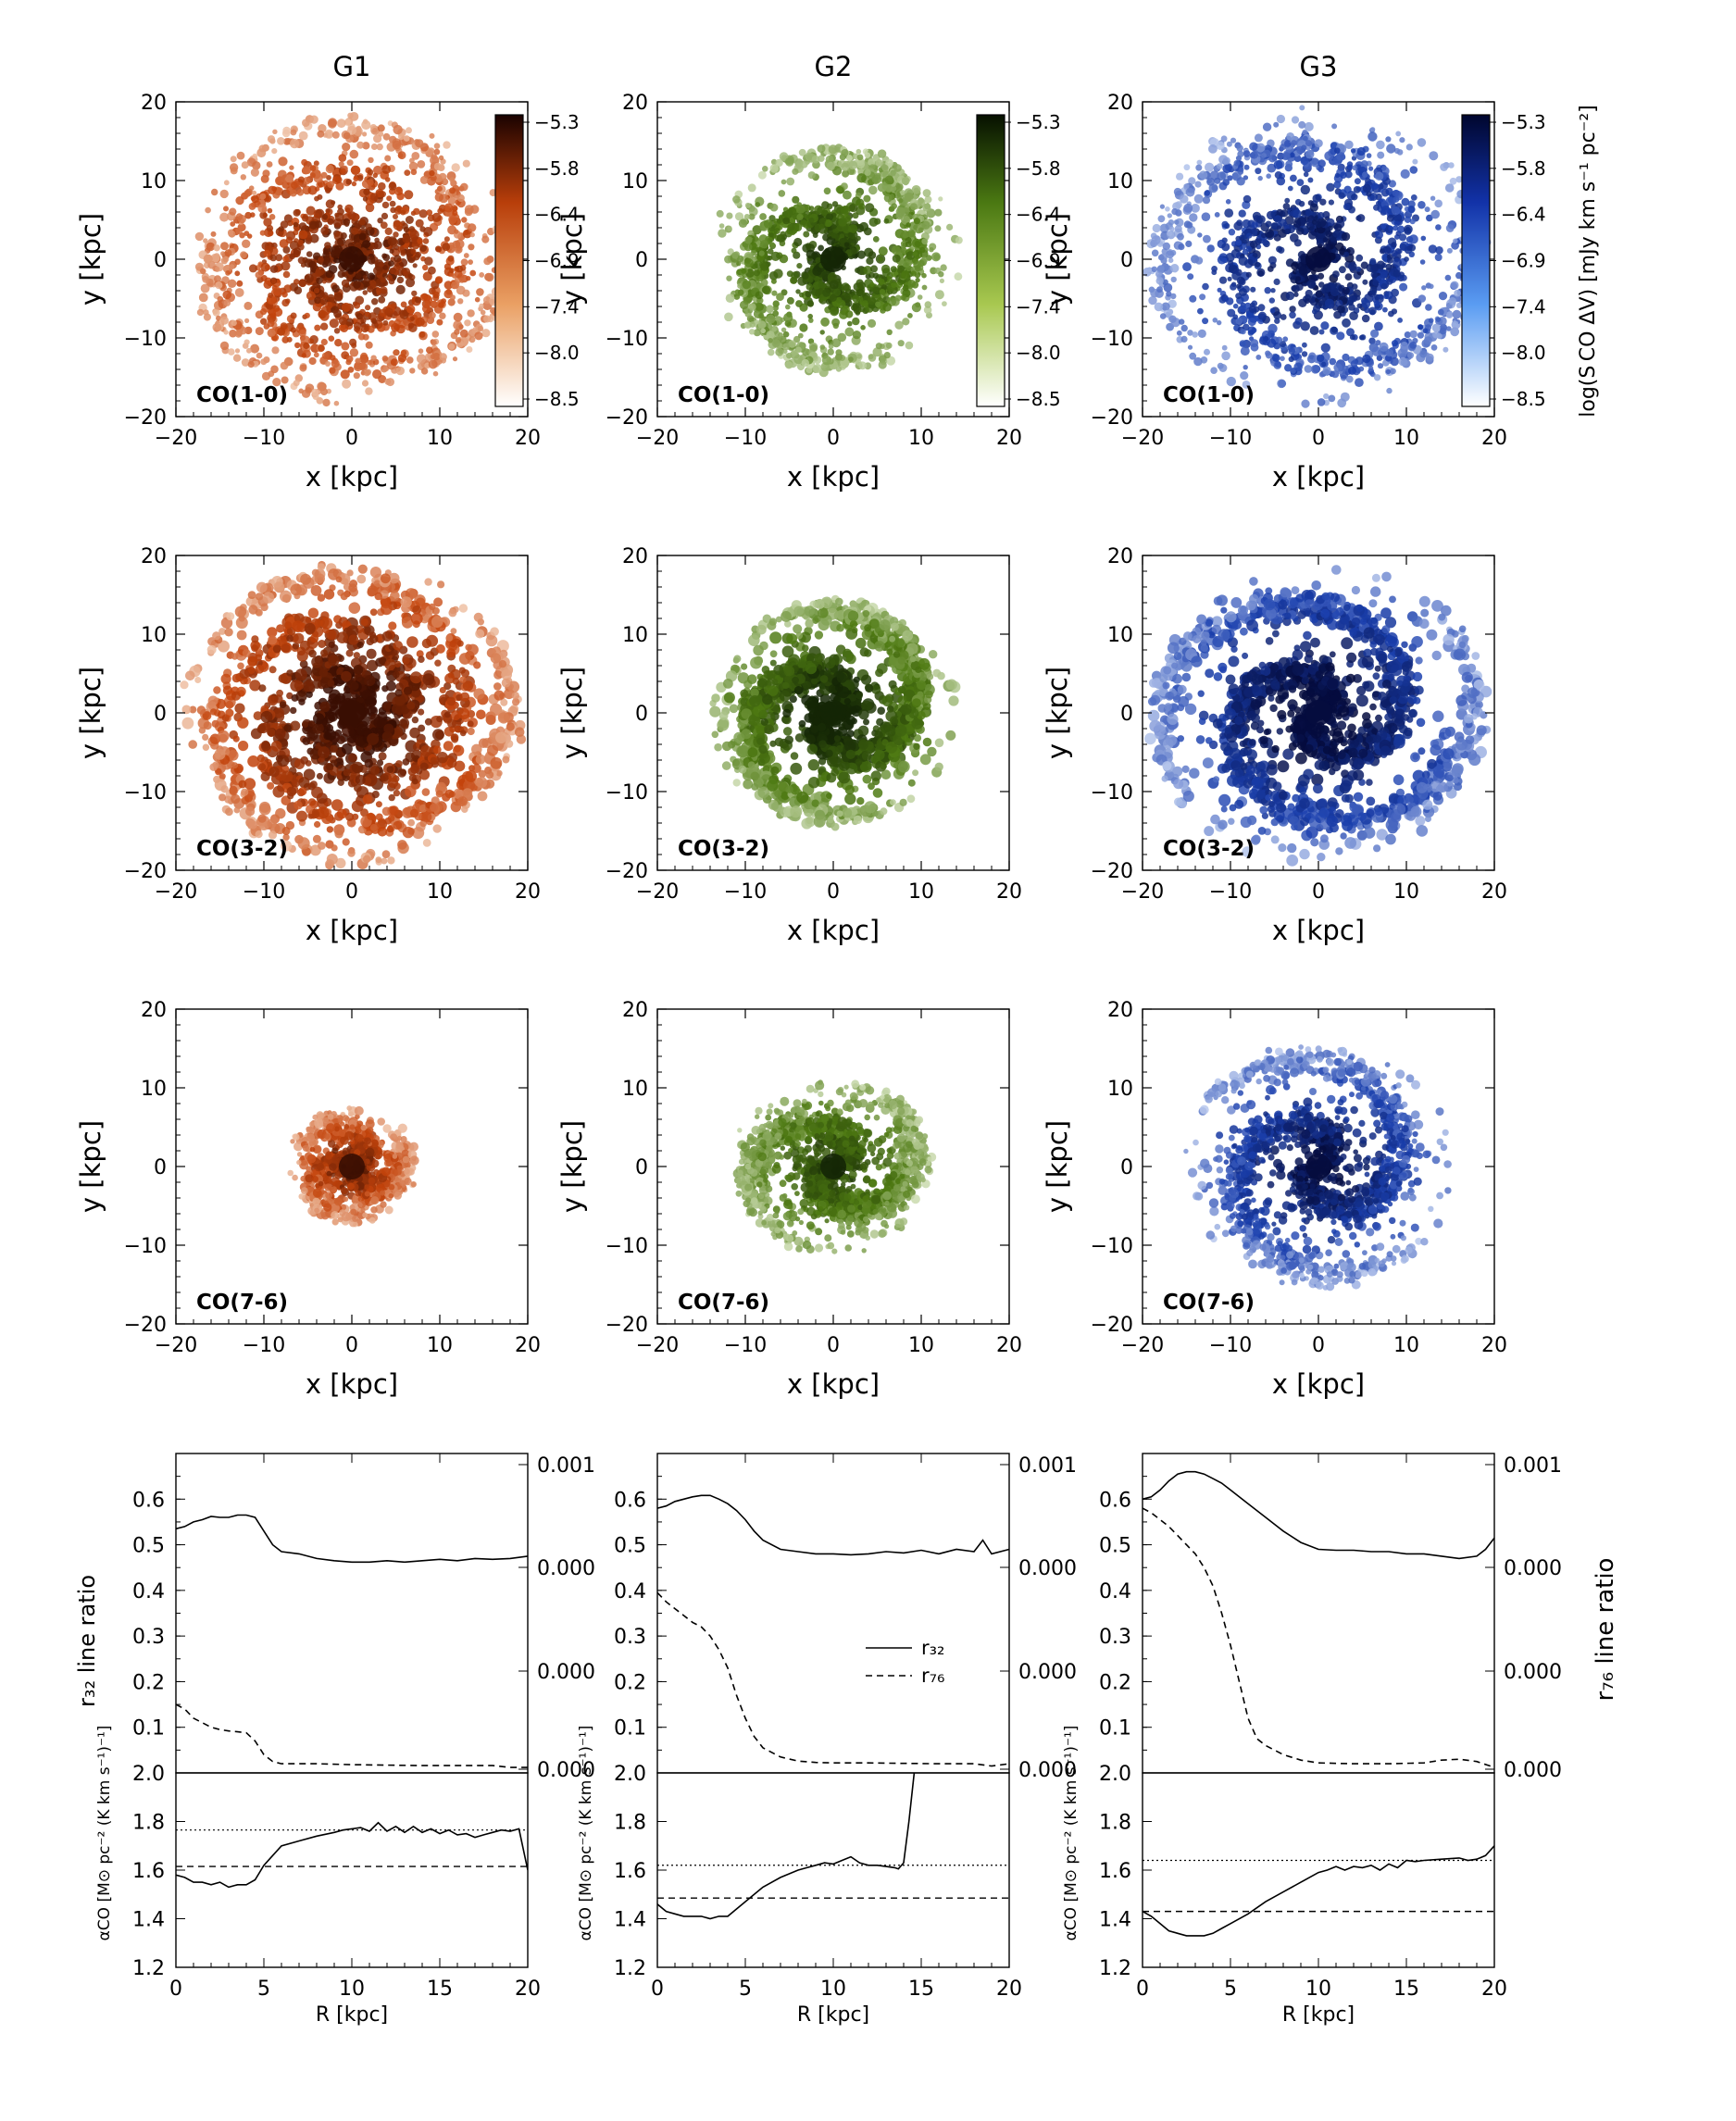 The height and width of the screenshot is (2121, 1736). What do you see at coordinates (1317, 256) in the screenshot?
I see `map-points` at bounding box center [1317, 256].